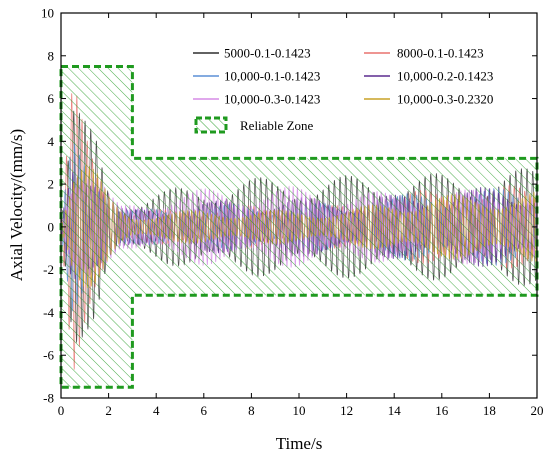 This screenshot has width=550, height=461. What do you see at coordinates (47, 13) in the screenshot?
I see `y-tick-label: 10` at bounding box center [47, 13].